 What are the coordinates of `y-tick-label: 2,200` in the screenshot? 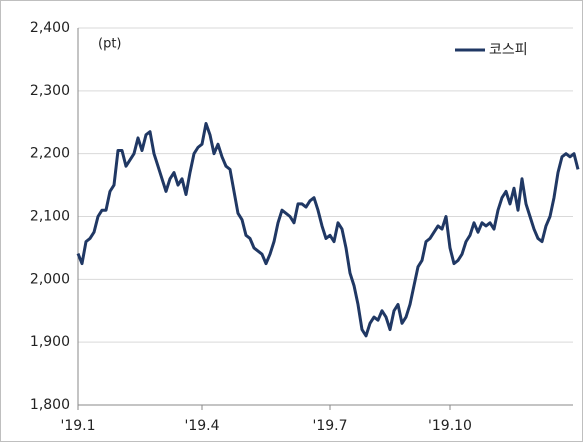 It's located at (50, 154).